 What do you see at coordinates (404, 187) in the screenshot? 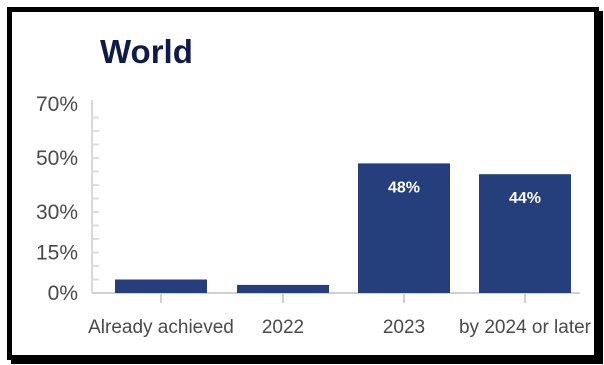
I see `bar-value-label: 48%` at bounding box center [404, 187].